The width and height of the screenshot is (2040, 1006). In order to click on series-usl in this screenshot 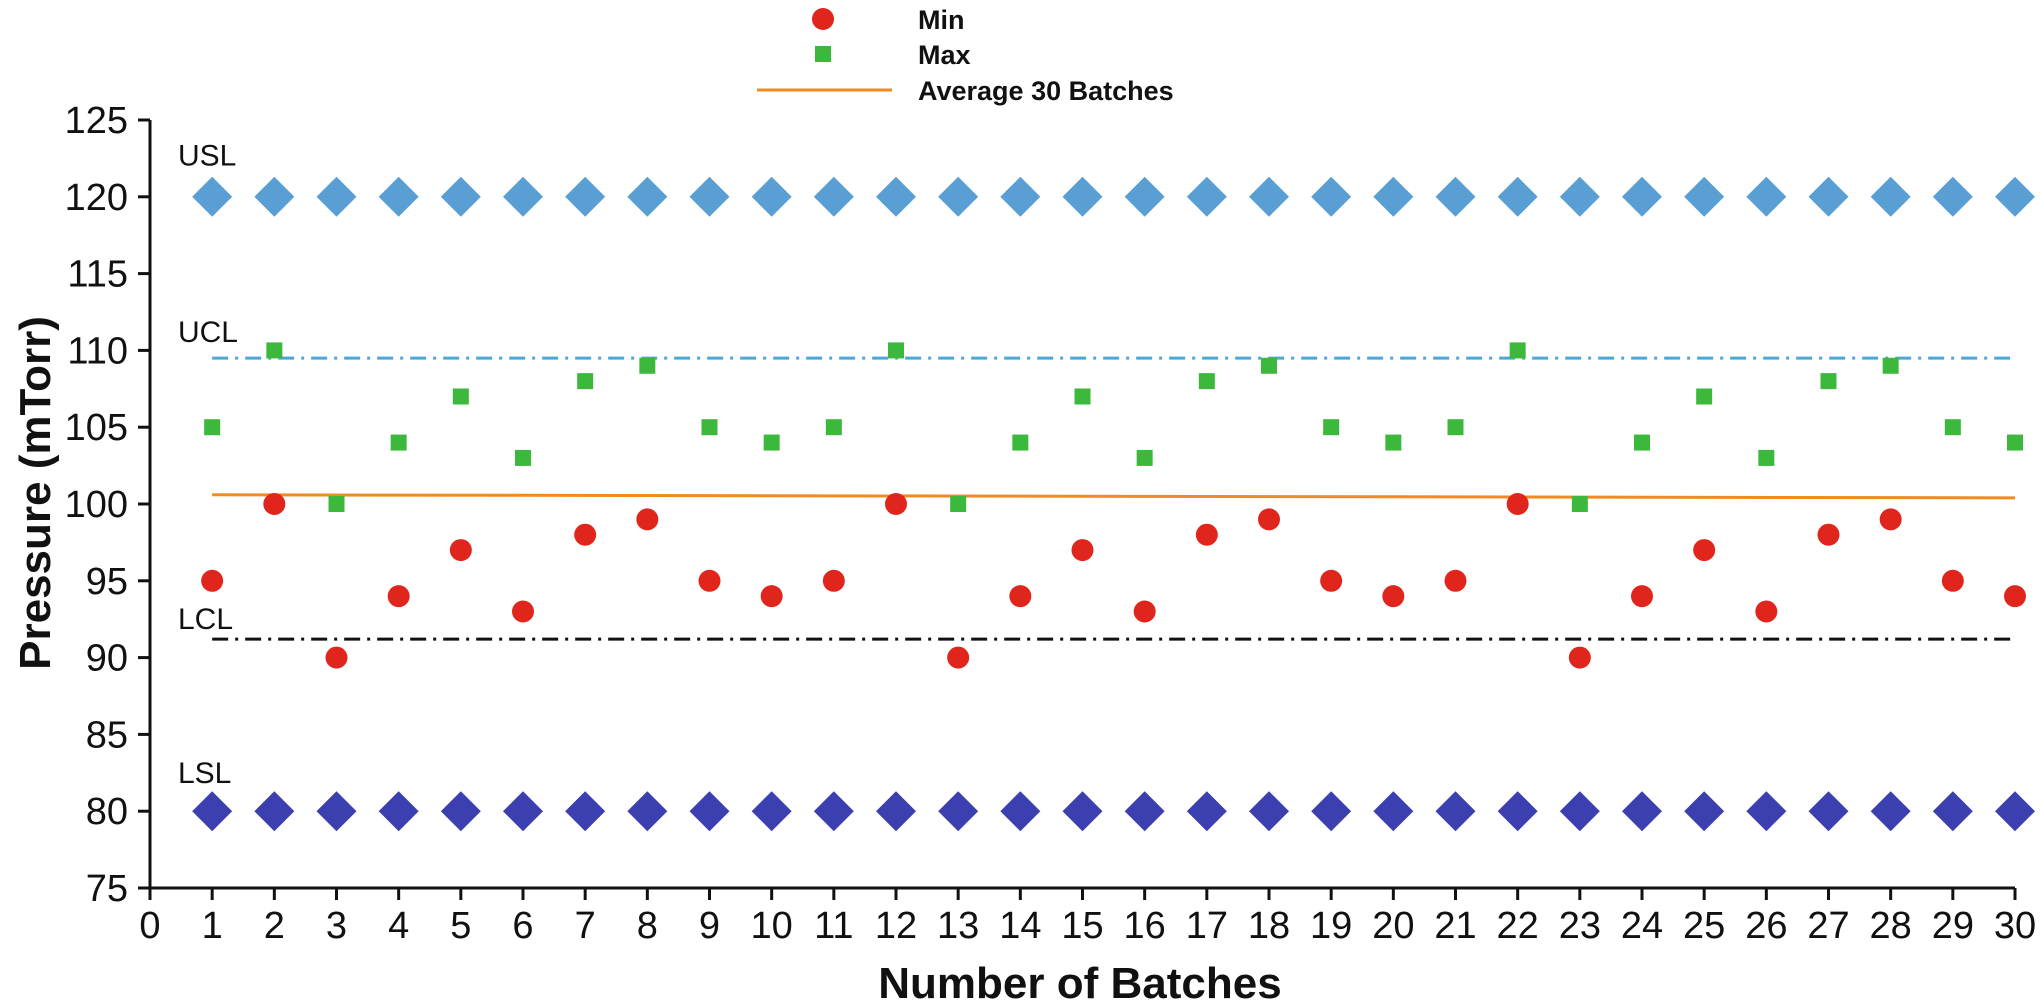, I will do `click(1113, 196)`.